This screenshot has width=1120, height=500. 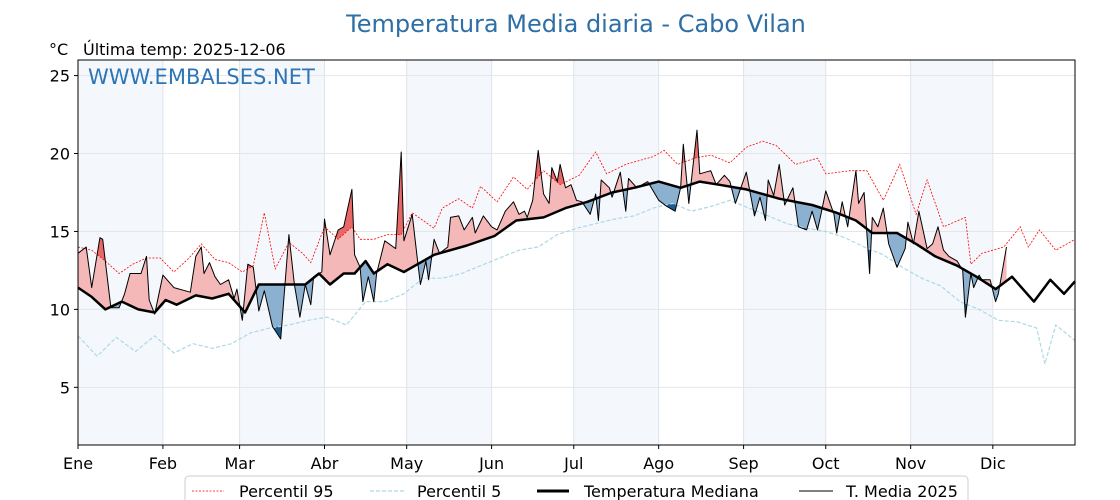 I want to click on legend-label-p95: Percentil 95, so click(x=286, y=491).